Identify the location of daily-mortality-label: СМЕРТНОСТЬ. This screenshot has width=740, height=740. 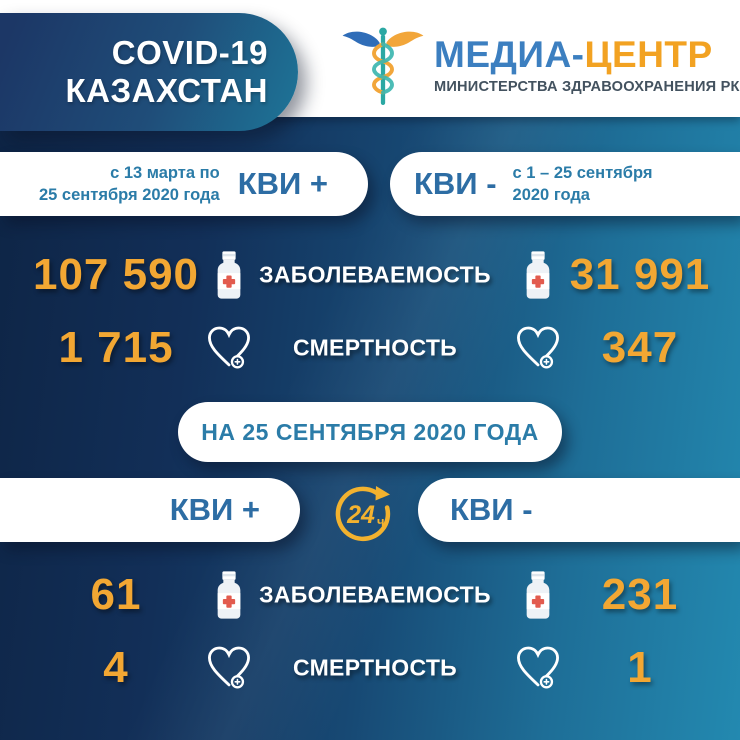
(374, 667).